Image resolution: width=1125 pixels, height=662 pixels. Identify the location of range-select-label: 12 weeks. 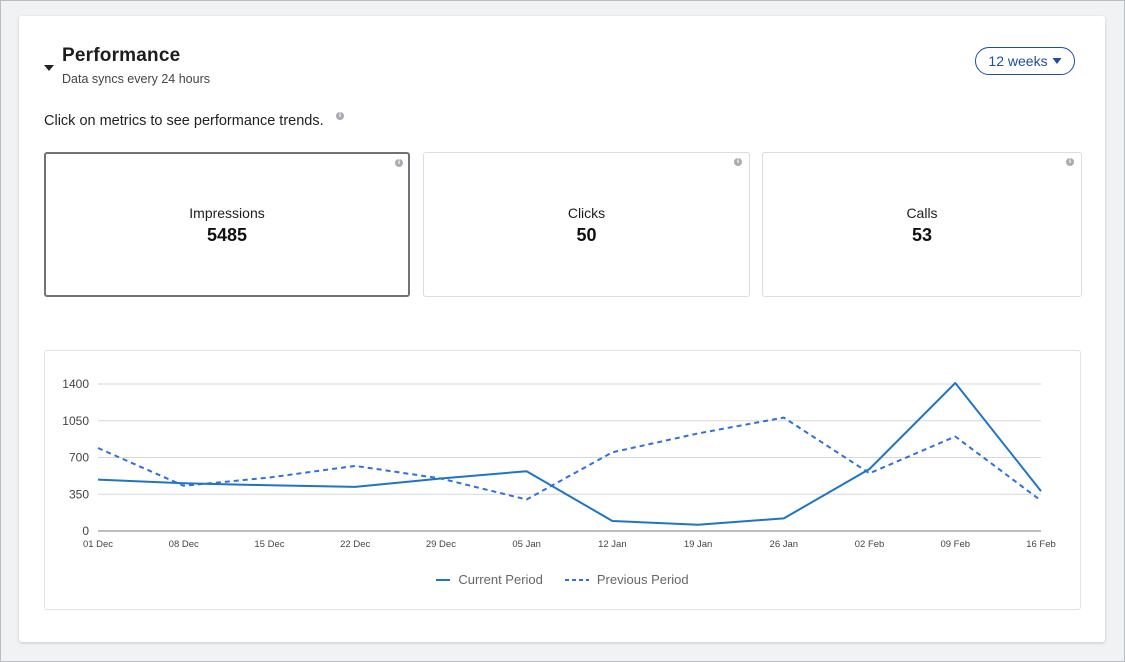
(1018, 61).